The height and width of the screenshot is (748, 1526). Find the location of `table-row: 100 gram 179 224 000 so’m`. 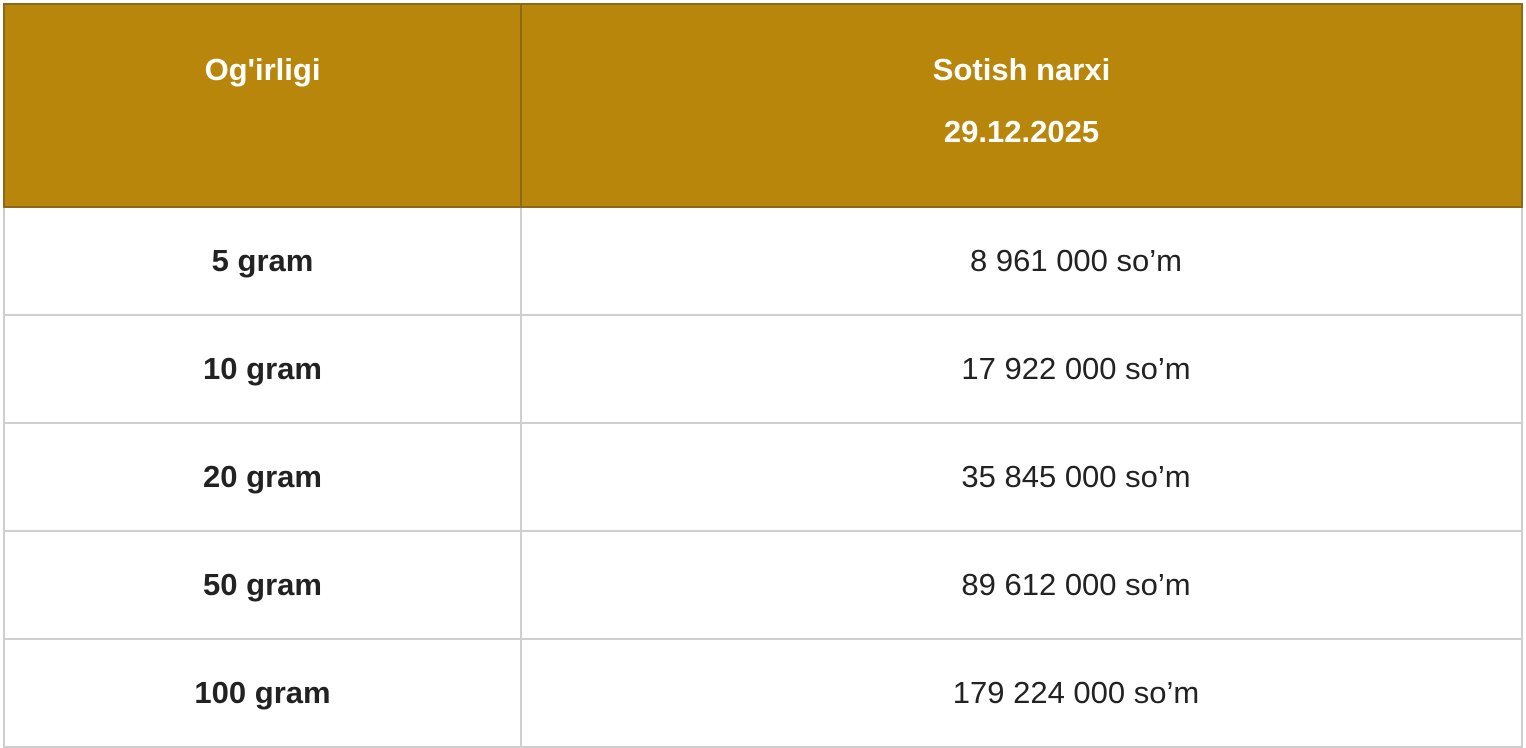

table-row: 100 gram 179 224 000 so’m is located at coordinates (763, 693).